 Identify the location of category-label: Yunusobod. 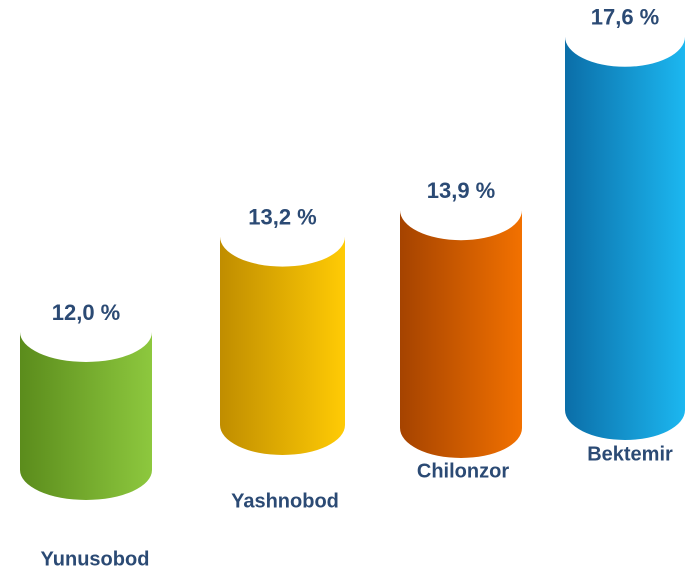
(95, 559).